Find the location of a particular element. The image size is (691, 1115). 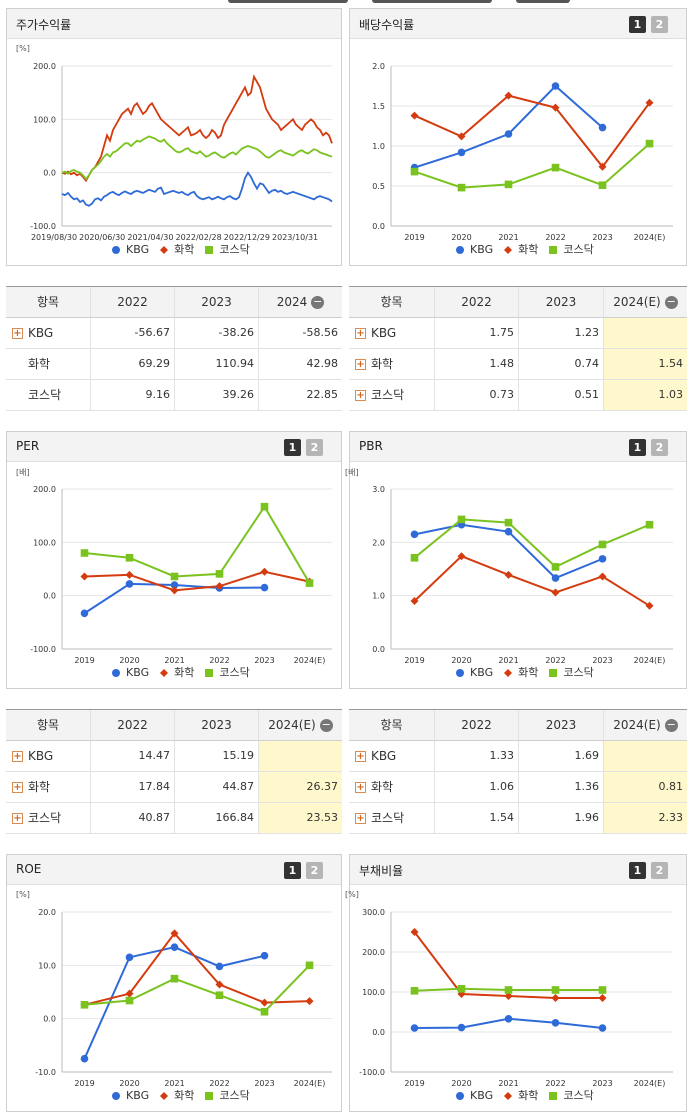

y-unit-label: [배] is located at coordinates (23, 472).